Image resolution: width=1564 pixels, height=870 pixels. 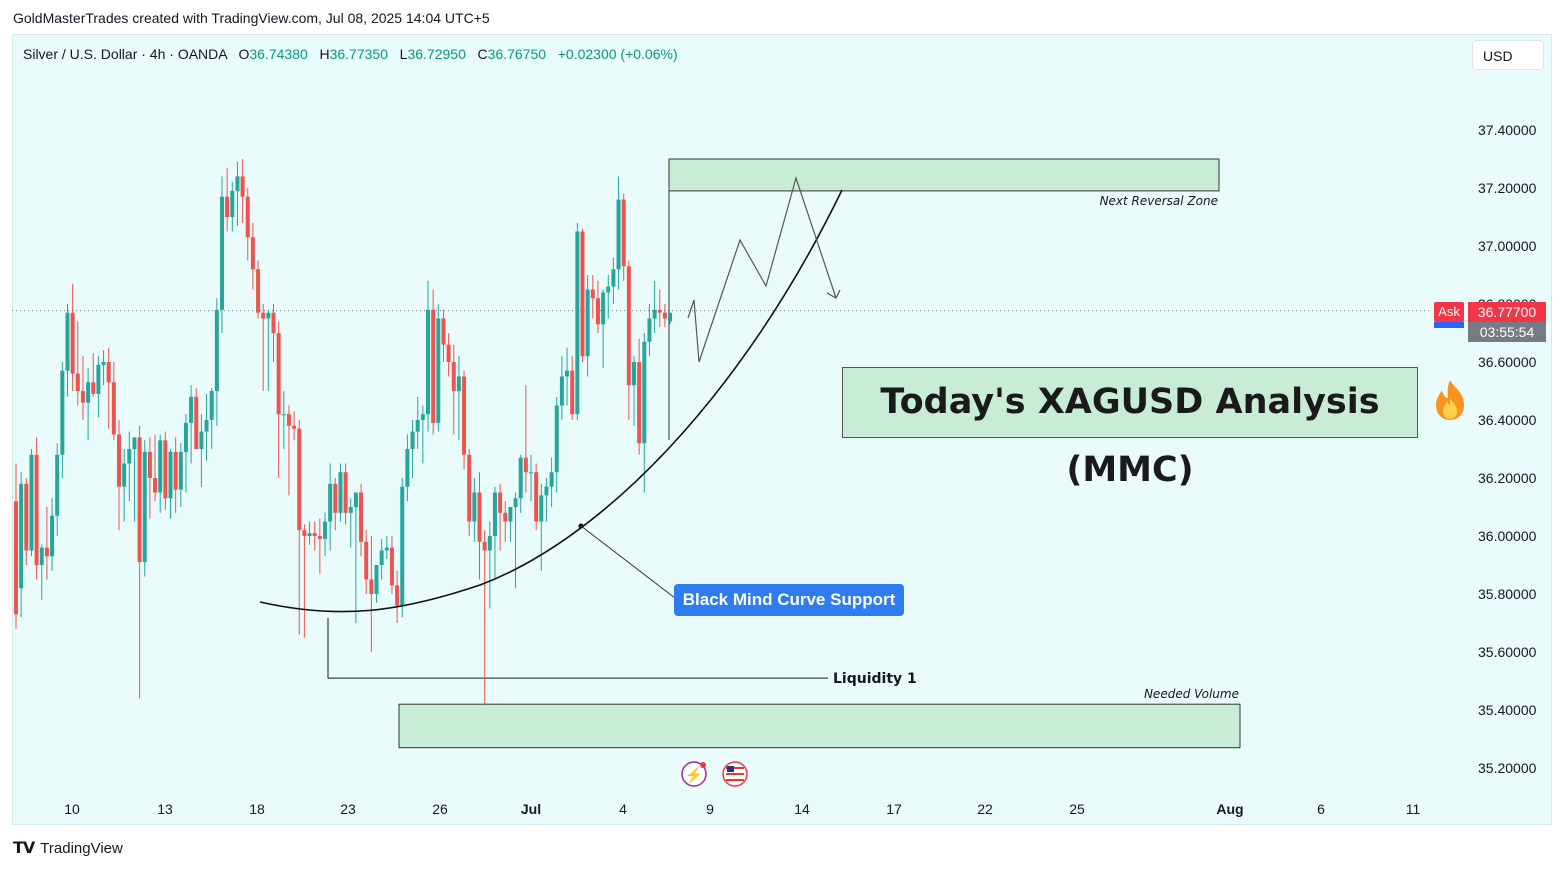 What do you see at coordinates (1077, 809) in the screenshot?
I see `x-tick-label: 25` at bounding box center [1077, 809].